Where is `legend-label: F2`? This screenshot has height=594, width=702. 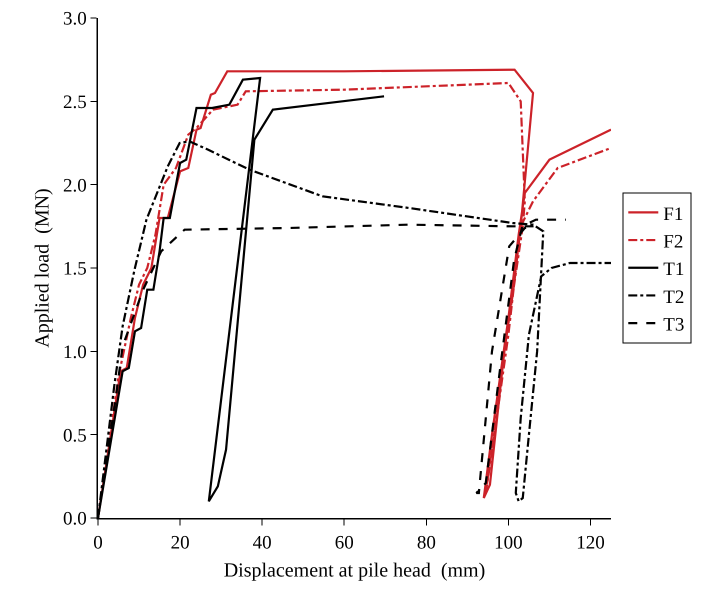 legend-label: F2 is located at coordinates (673, 241).